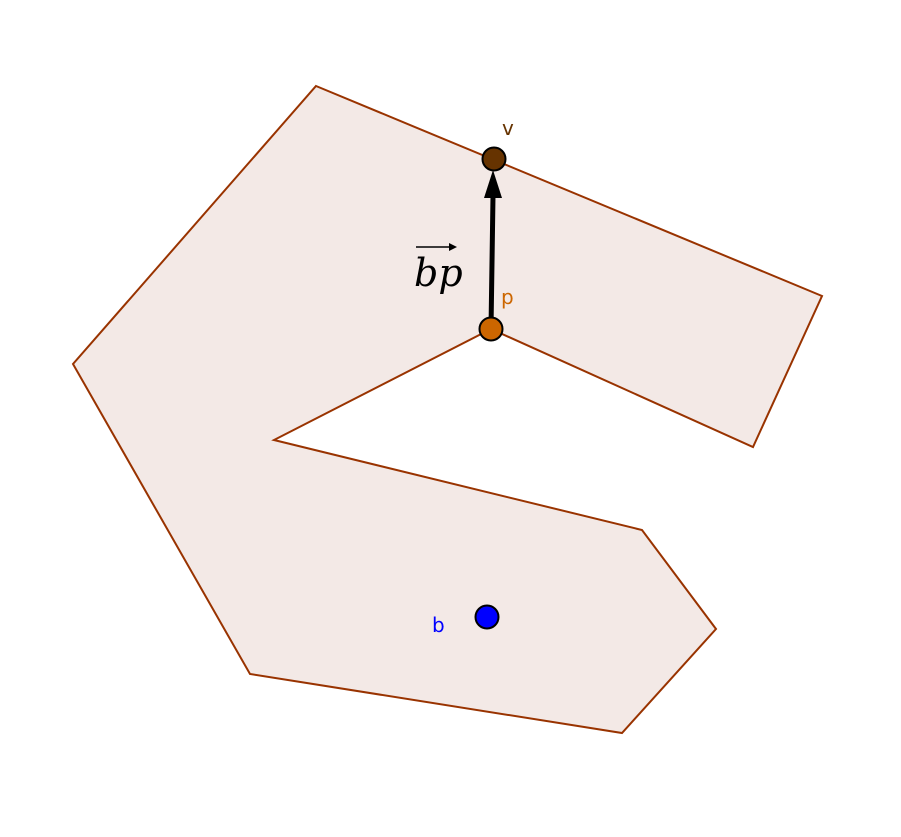 The width and height of the screenshot is (901, 837). What do you see at coordinates (507, 297) in the screenshot?
I see `point-p-label: p` at bounding box center [507, 297].